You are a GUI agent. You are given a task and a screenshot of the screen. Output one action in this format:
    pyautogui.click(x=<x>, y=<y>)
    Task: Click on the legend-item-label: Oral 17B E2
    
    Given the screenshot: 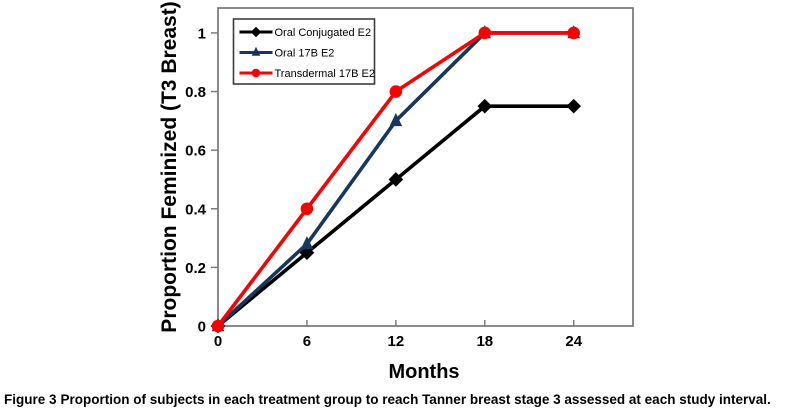 What is the action you would take?
    pyautogui.click(x=305, y=54)
    